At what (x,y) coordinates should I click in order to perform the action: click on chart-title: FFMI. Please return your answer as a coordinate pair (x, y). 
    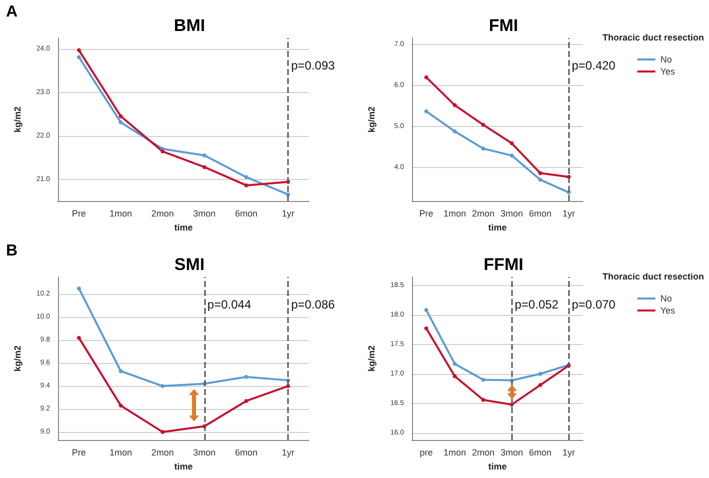
    Looking at the image, I should click on (504, 264).